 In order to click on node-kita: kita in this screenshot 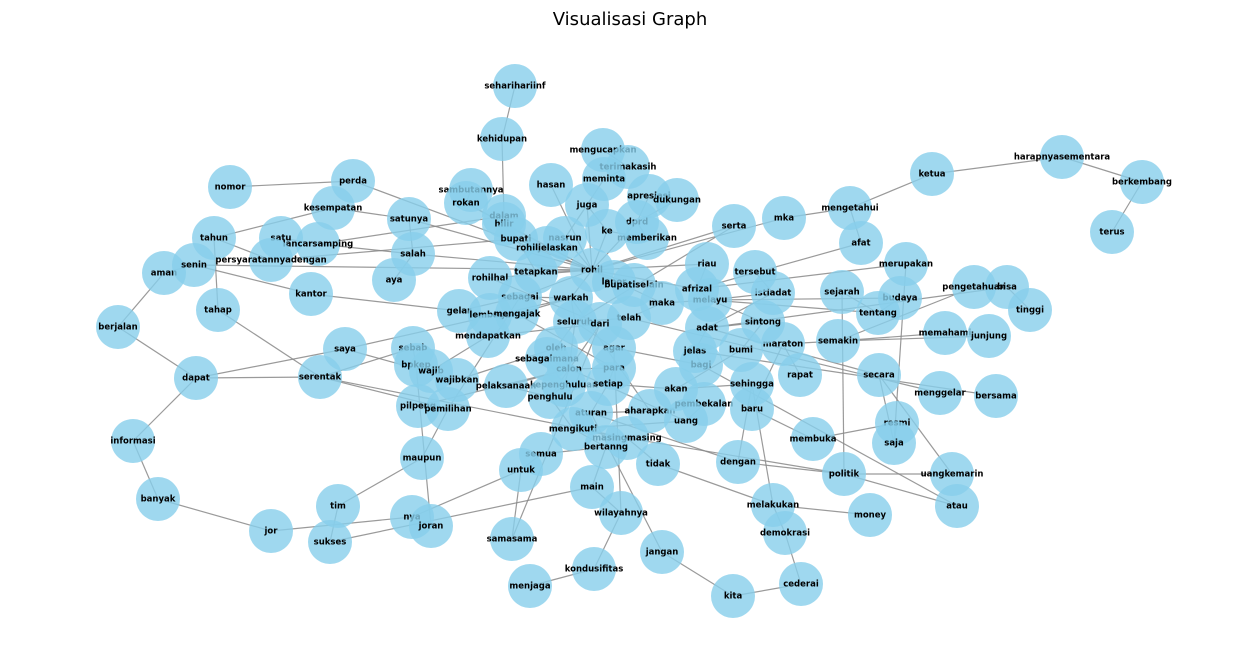, I will do `click(733, 596)`.